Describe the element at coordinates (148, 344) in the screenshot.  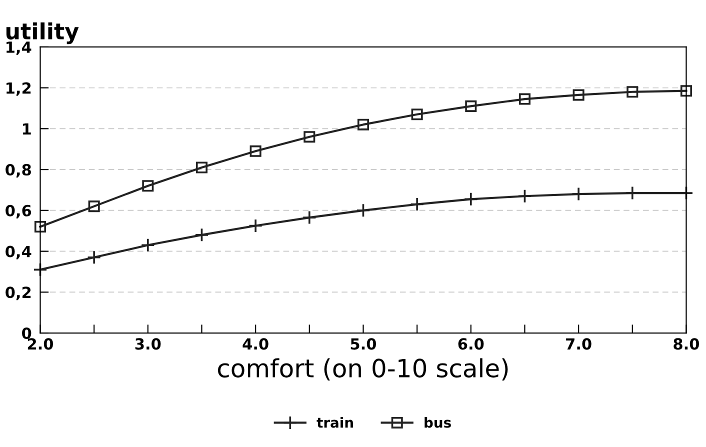
I see `x-tick-label: 3.0` at that location.